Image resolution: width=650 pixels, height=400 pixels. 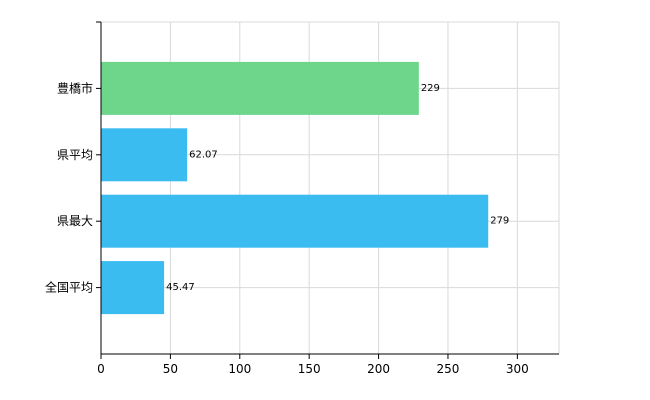 What do you see at coordinates (517, 369) in the screenshot?
I see `x-tick-label: 300` at bounding box center [517, 369].